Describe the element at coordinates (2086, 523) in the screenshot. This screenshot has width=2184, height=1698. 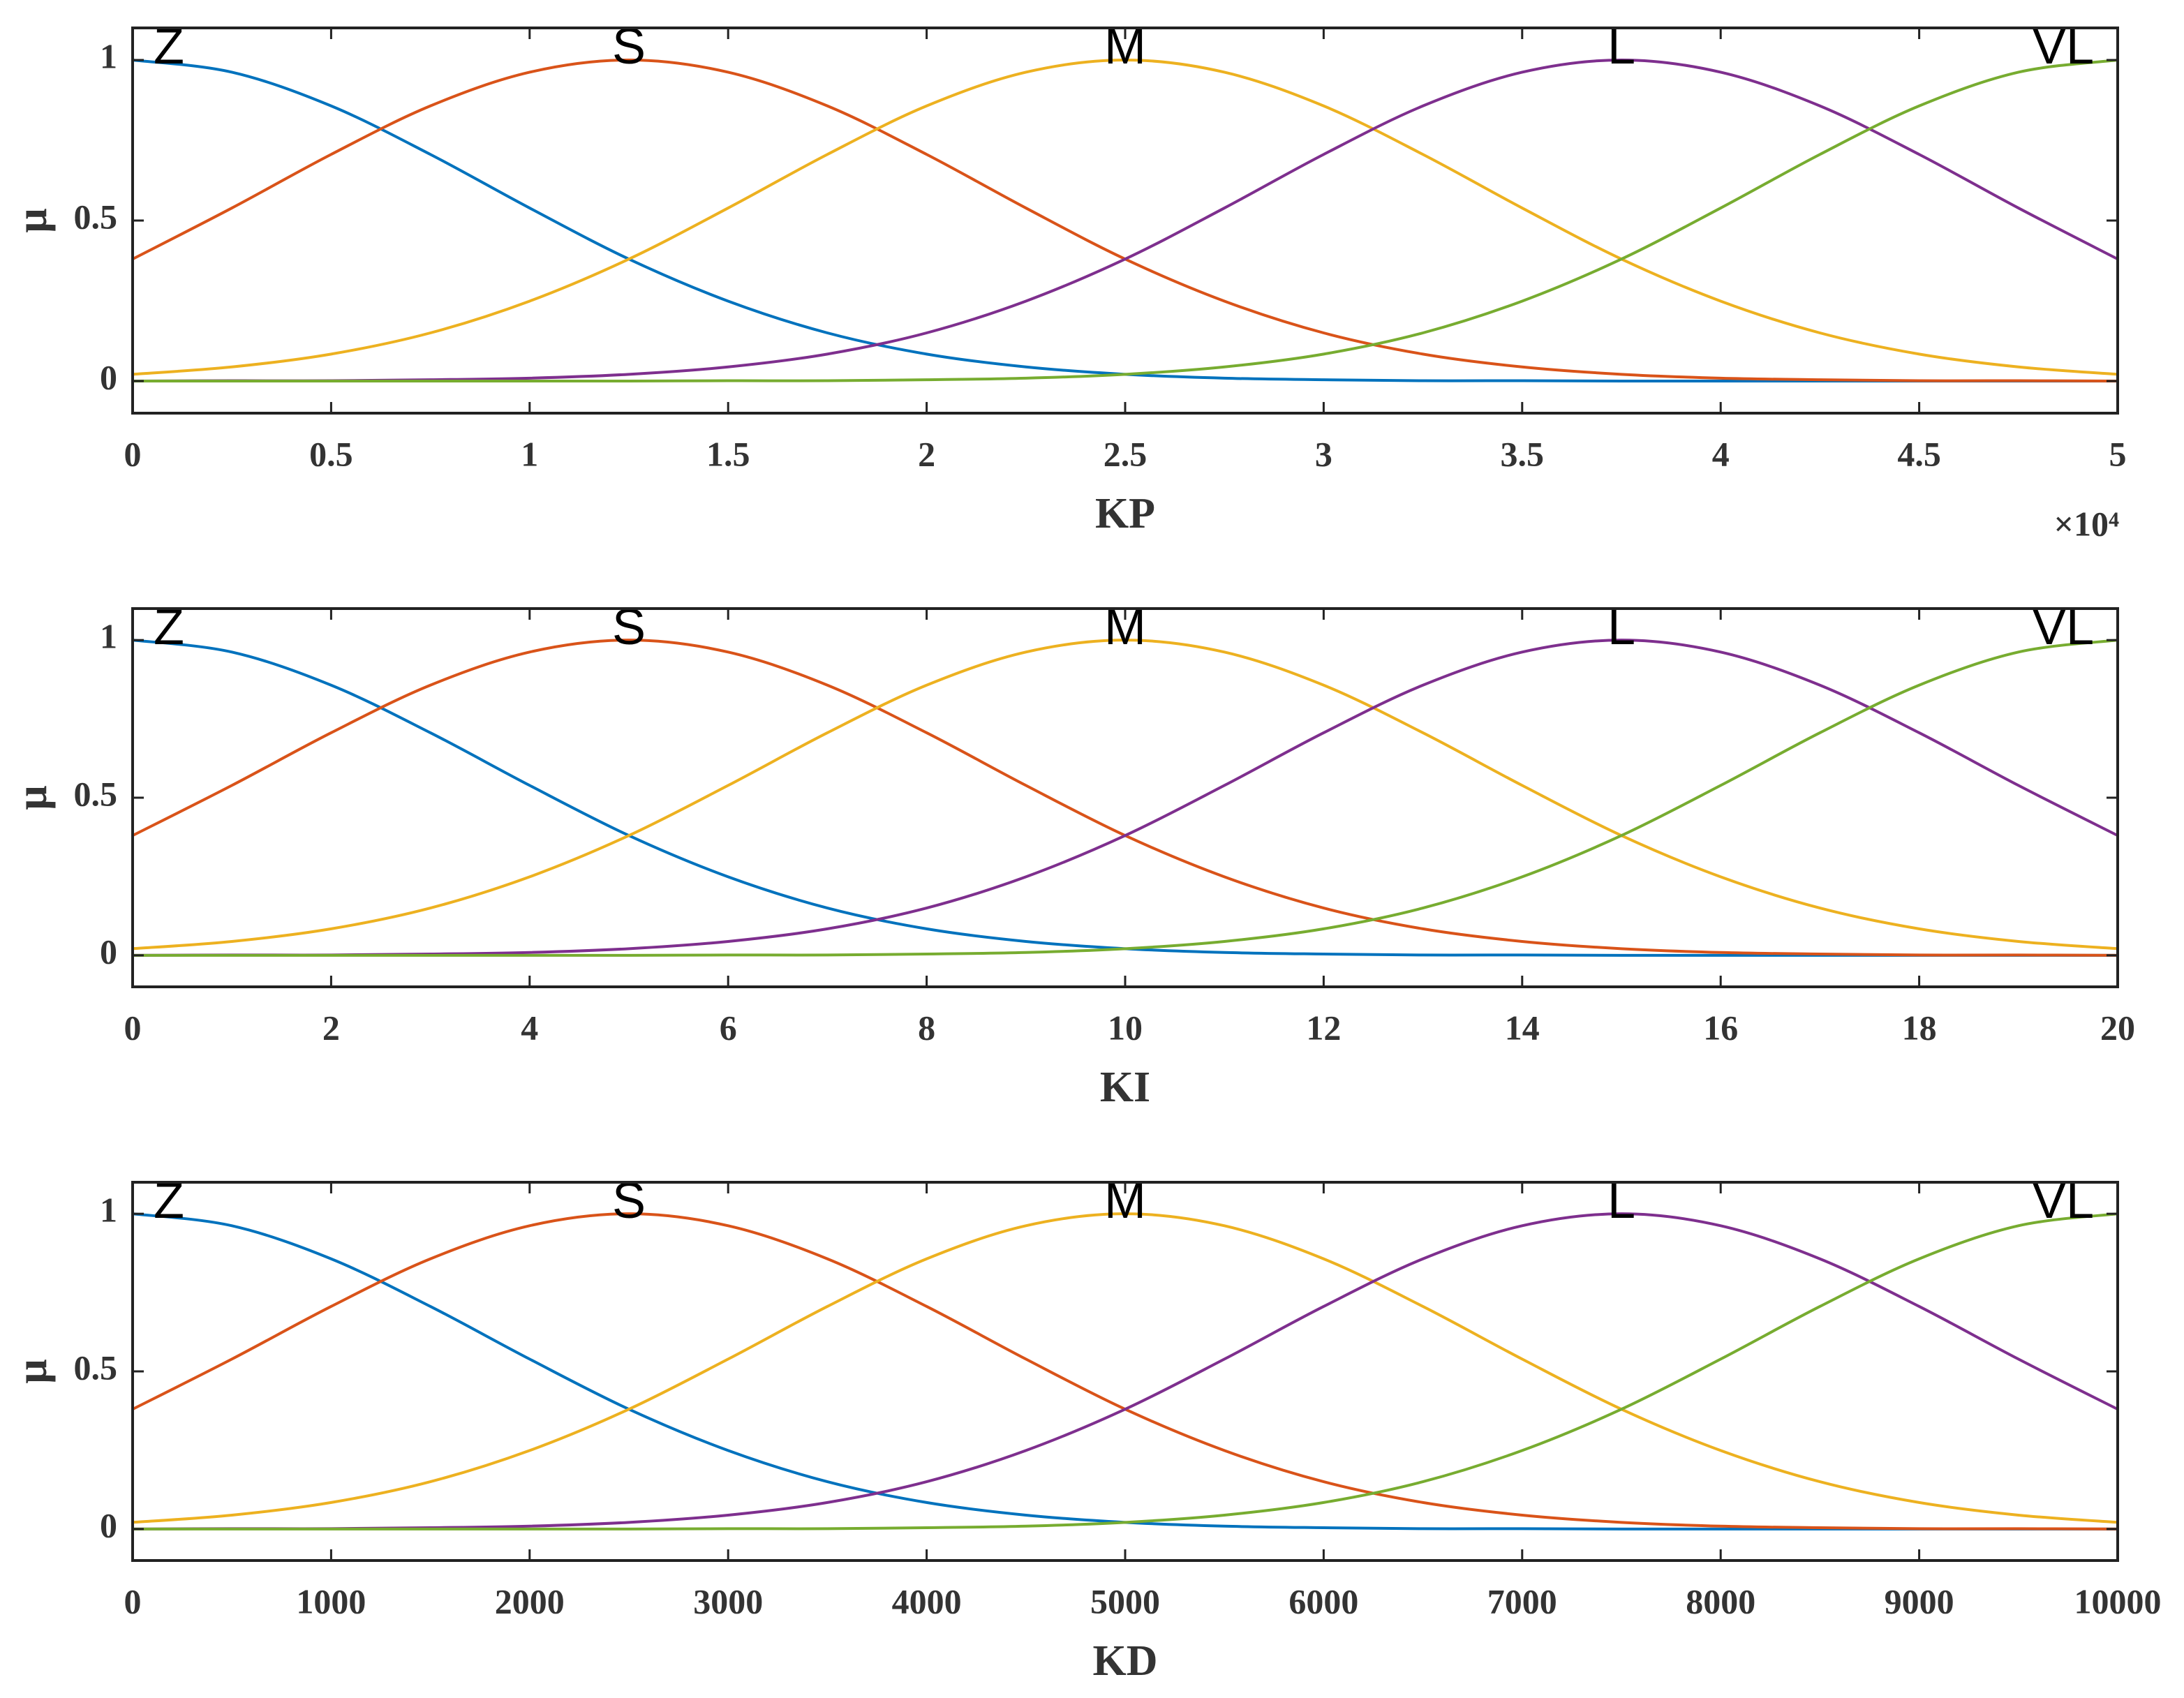
I see `x-exponent: ×10⁴` at that location.